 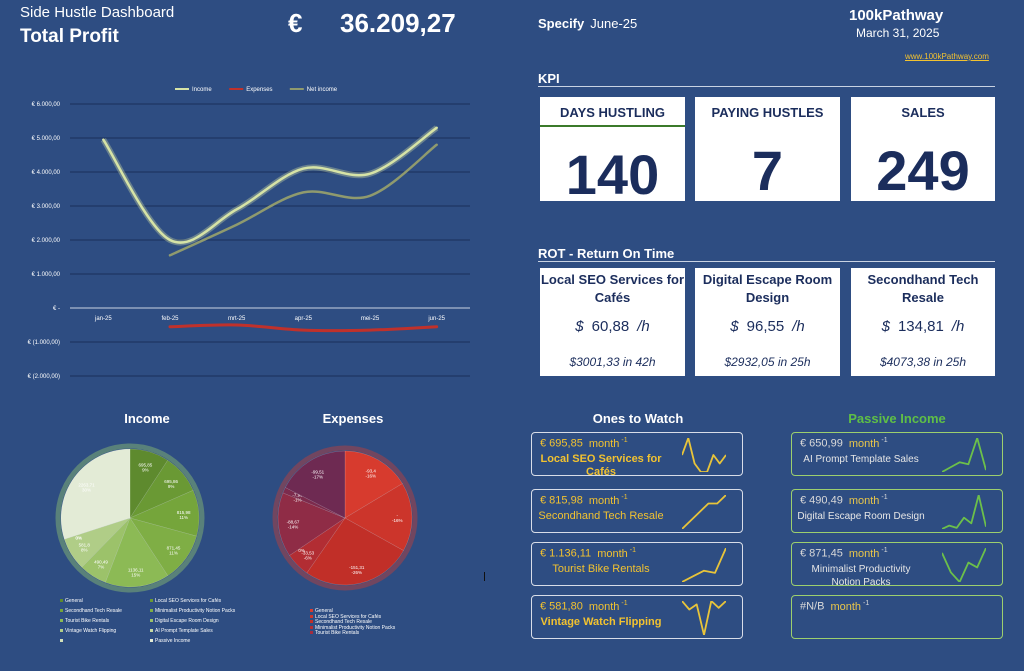 What do you see at coordinates (897, 418) in the screenshot?
I see `passive-income-heading: Passive Income` at bounding box center [897, 418].